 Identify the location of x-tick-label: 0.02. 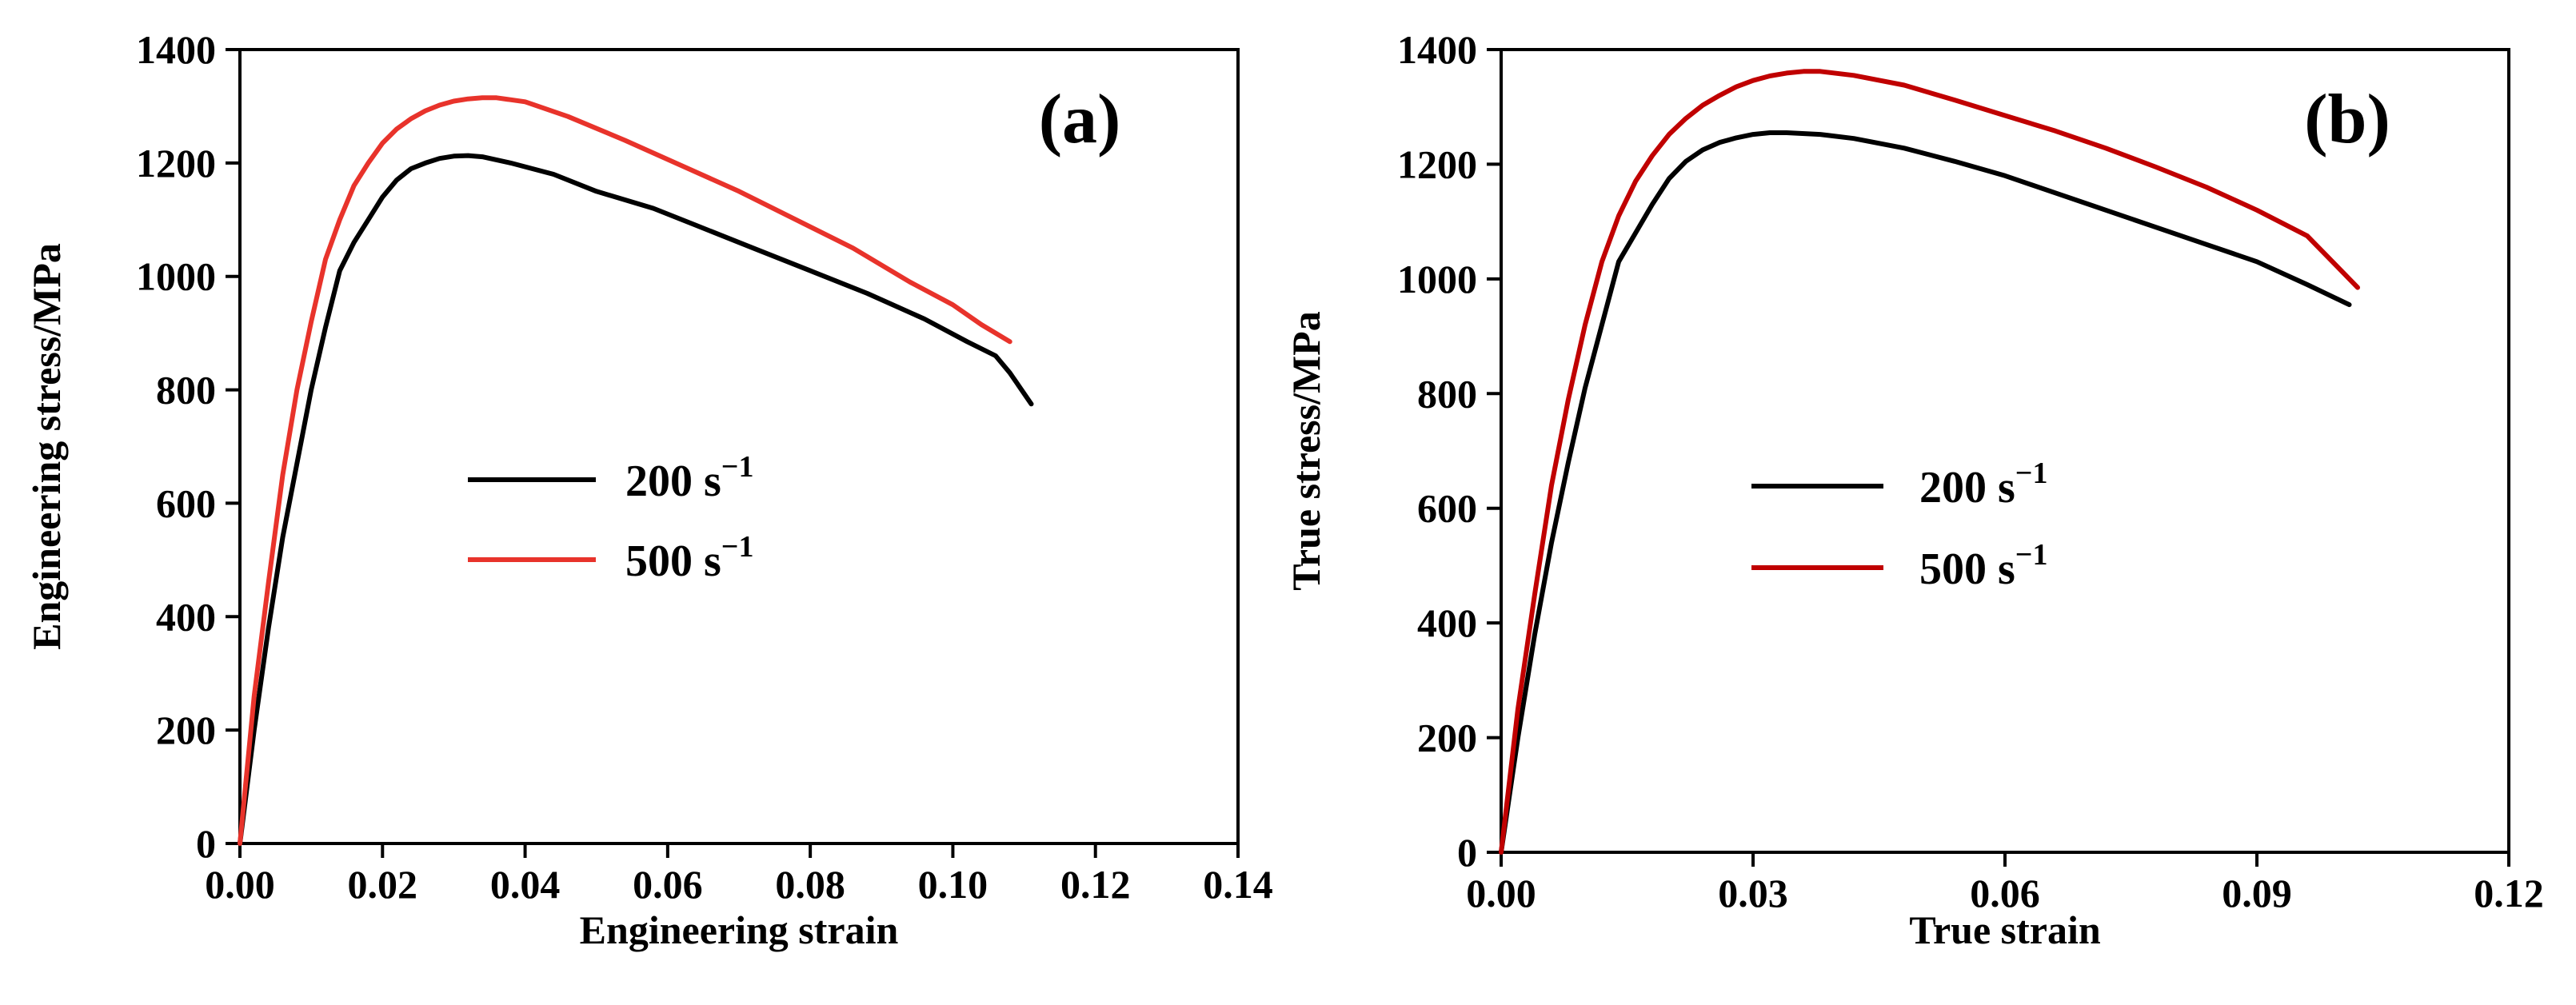
(383, 884).